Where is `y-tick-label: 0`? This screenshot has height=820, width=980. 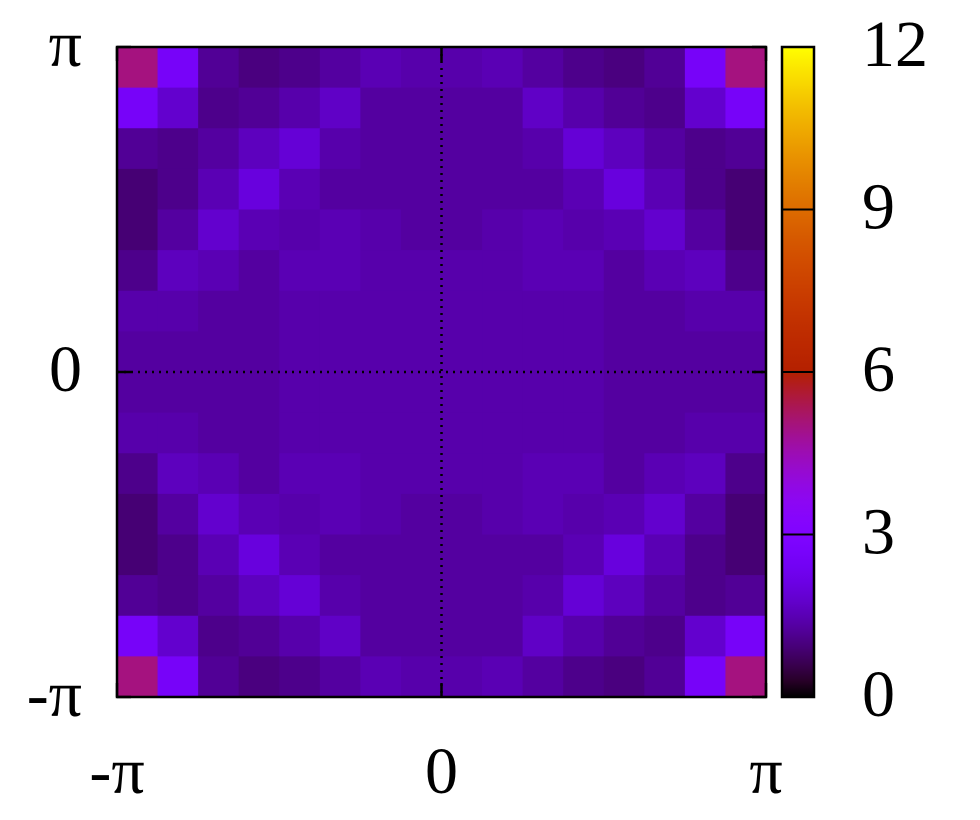
y-tick-label: 0 is located at coordinates (65, 369).